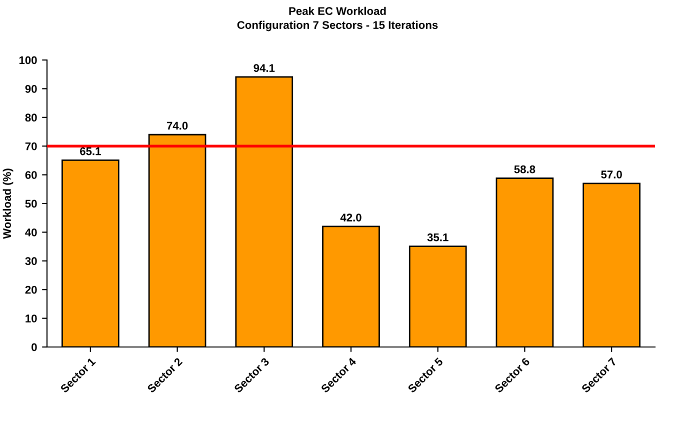  Describe the element at coordinates (31, 232) in the screenshot. I see `y-tick-label: 40` at that location.